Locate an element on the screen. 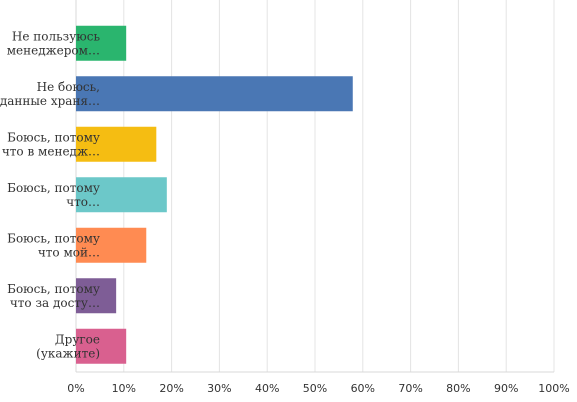  x-tick-label: 50% is located at coordinates (315, 388).